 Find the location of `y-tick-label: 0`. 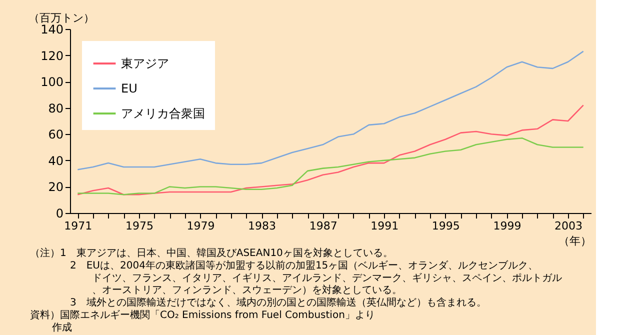

y-tick-label: 0 is located at coordinates (60, 213).